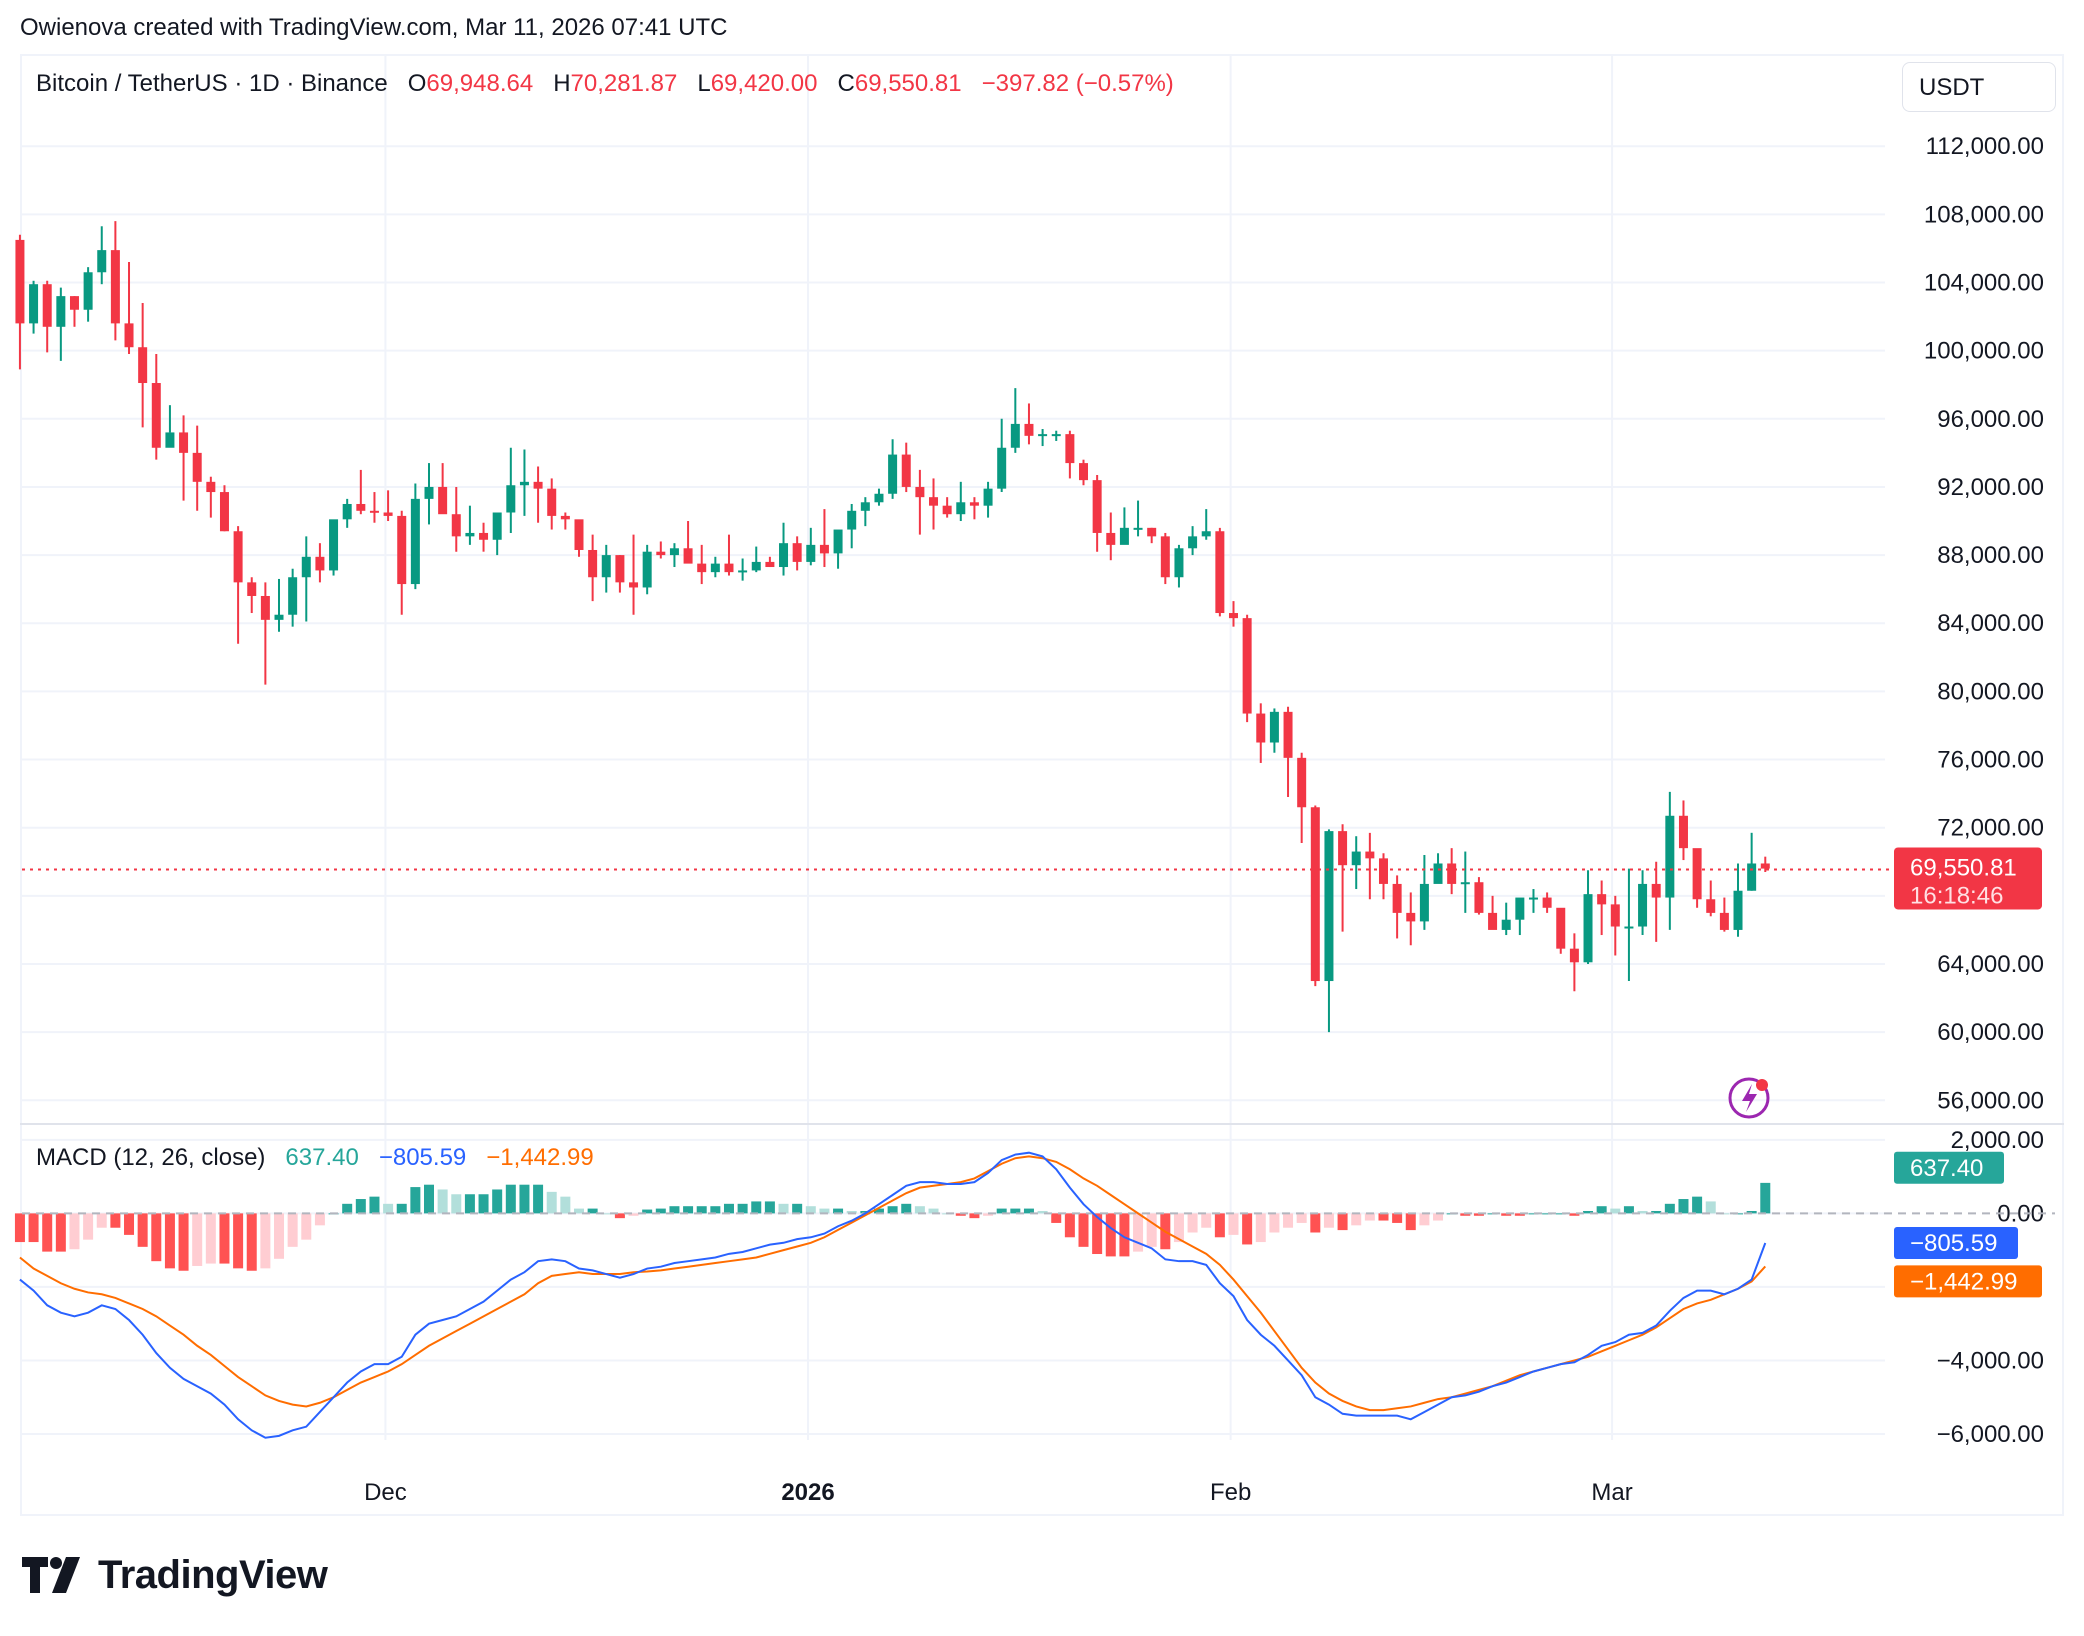 The image size is (2084, 1636). What do you see at coordinates (1963, 1281) in the screenshot?
I see `svg-text: −1,442.99` at bounding box center [1963, 1281].